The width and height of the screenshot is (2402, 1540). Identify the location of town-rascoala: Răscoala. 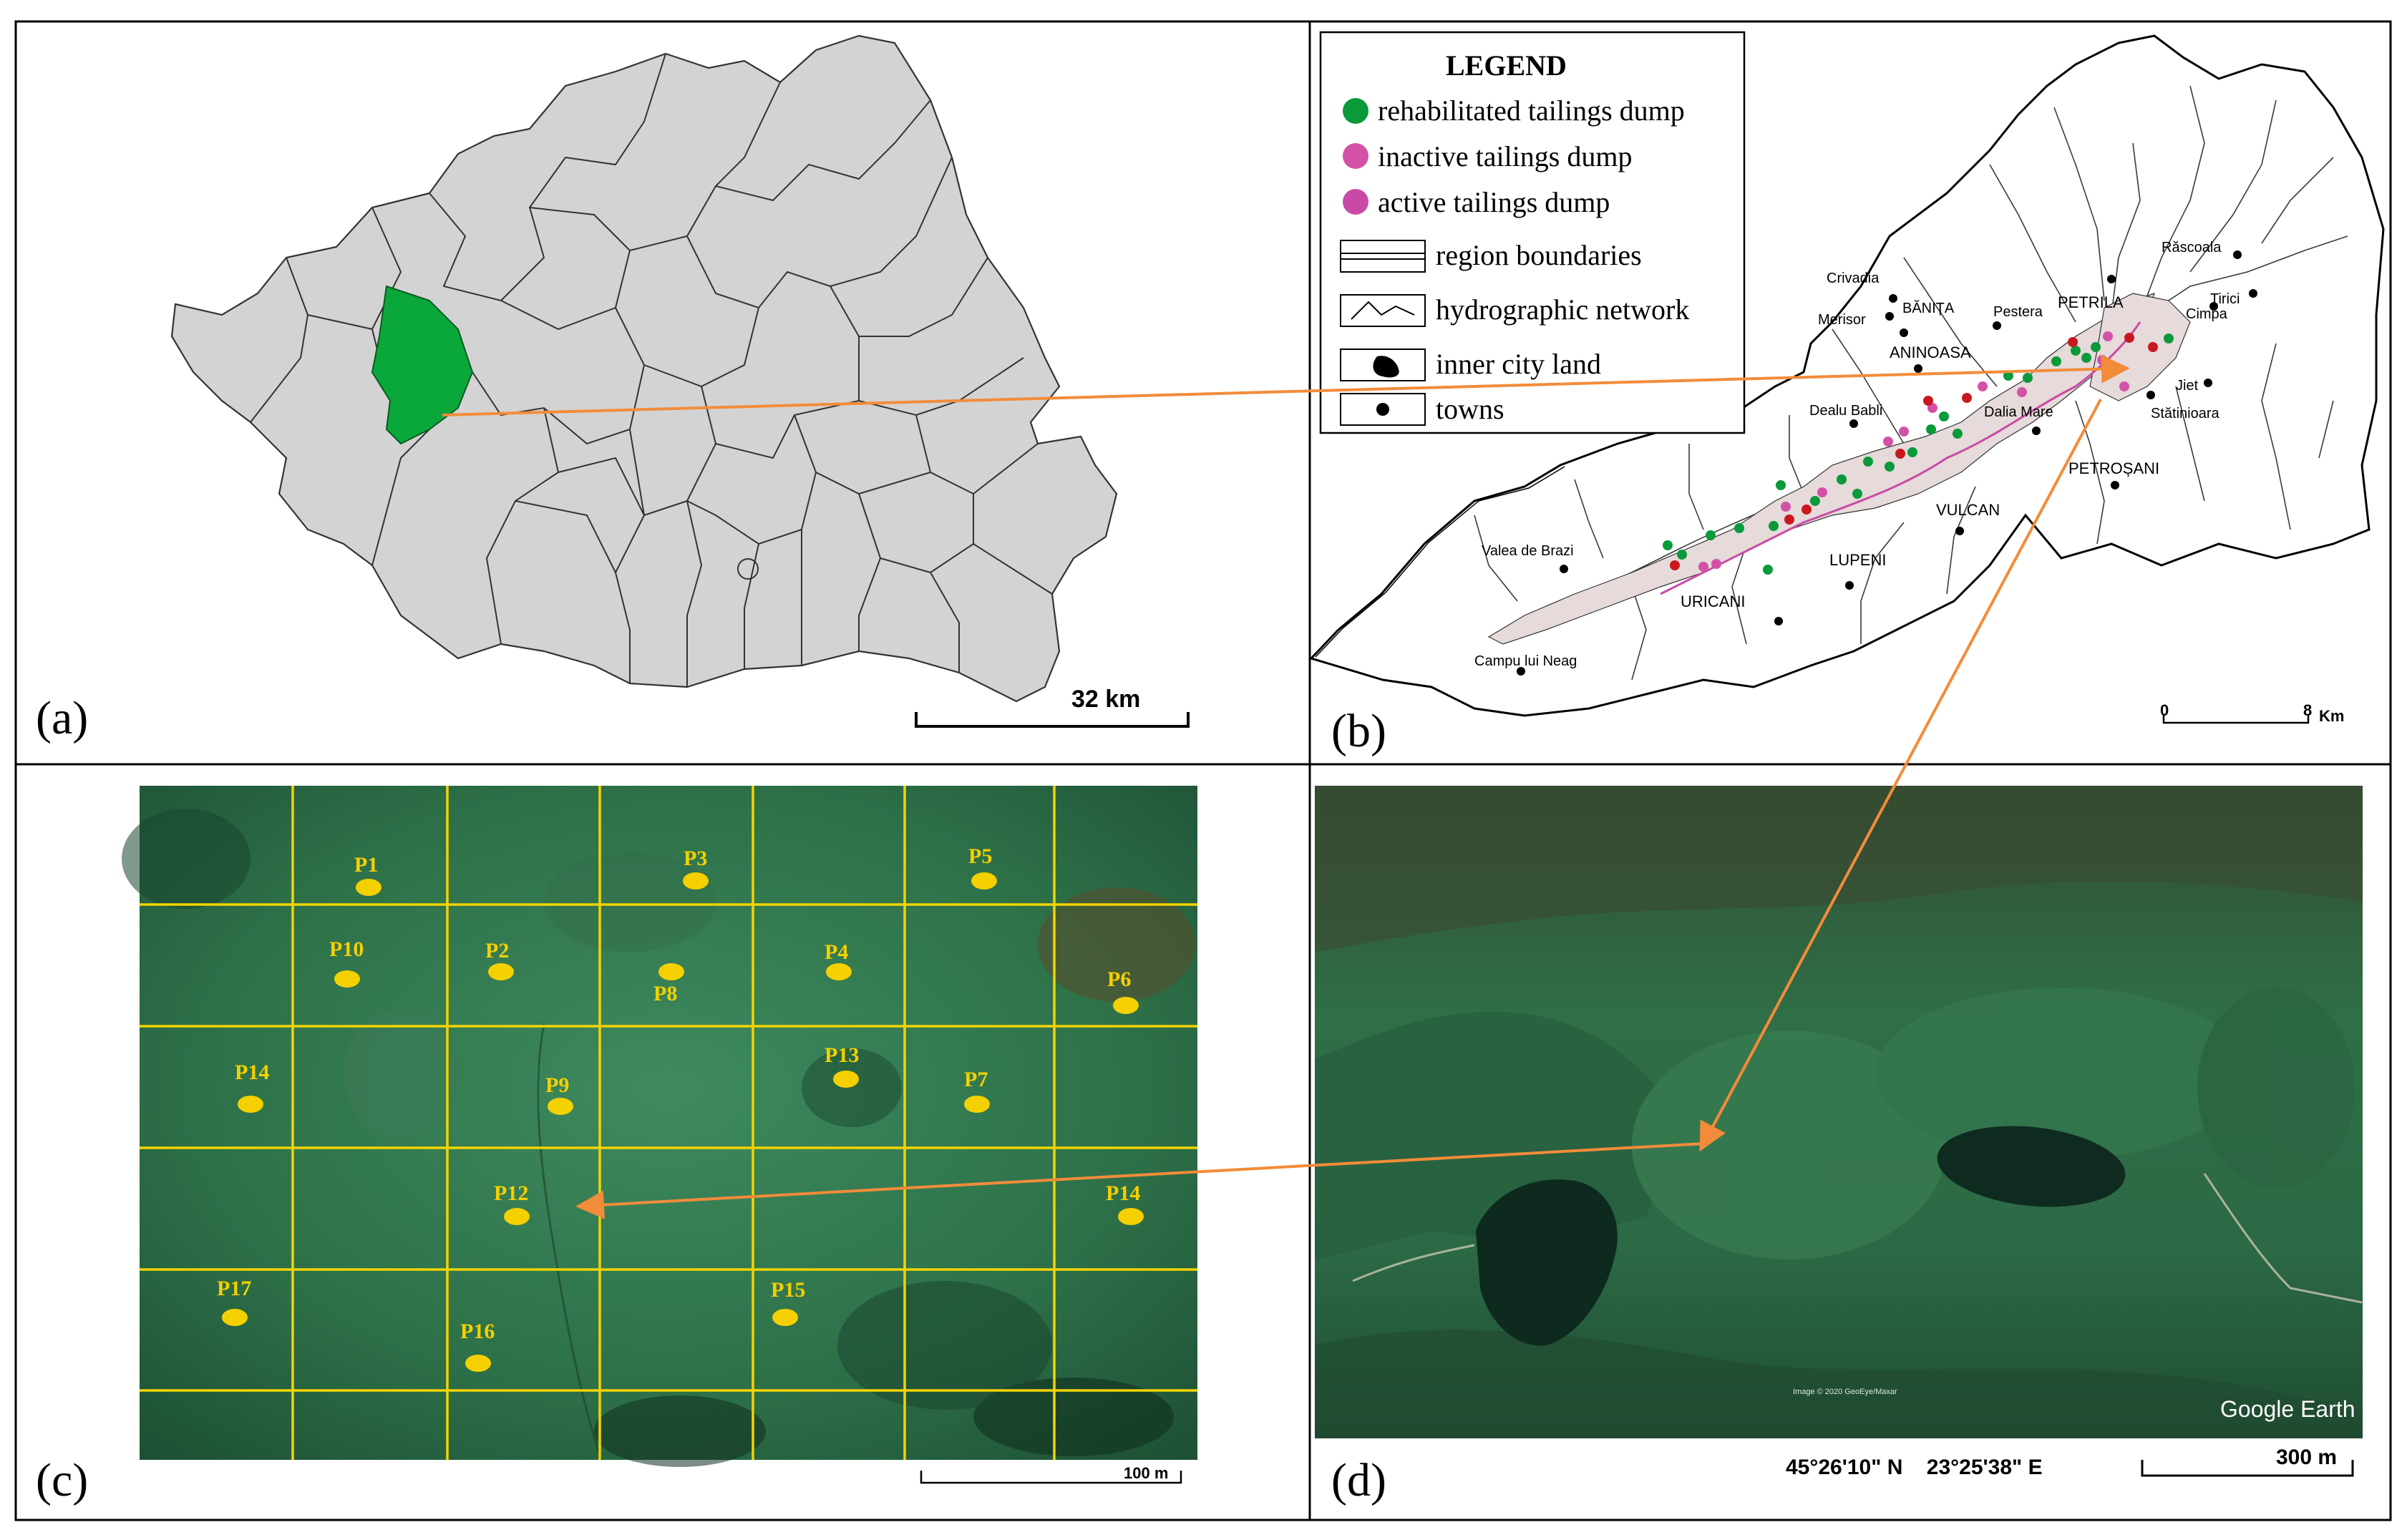
(2192, 248).